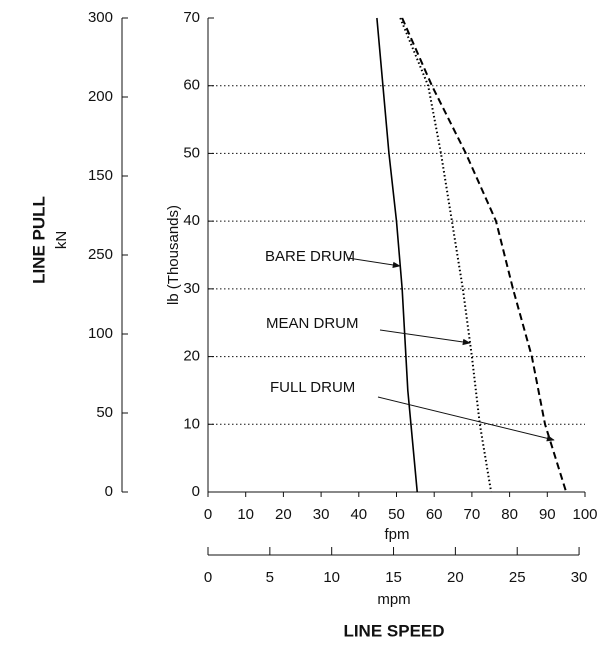 Image resolution: width=605 pixels, height=650 pixels. What do you see at coordinates (312, 387) in the screenshot?
I see `series-label: FULL DRUM` at bounding box center [312, 387].